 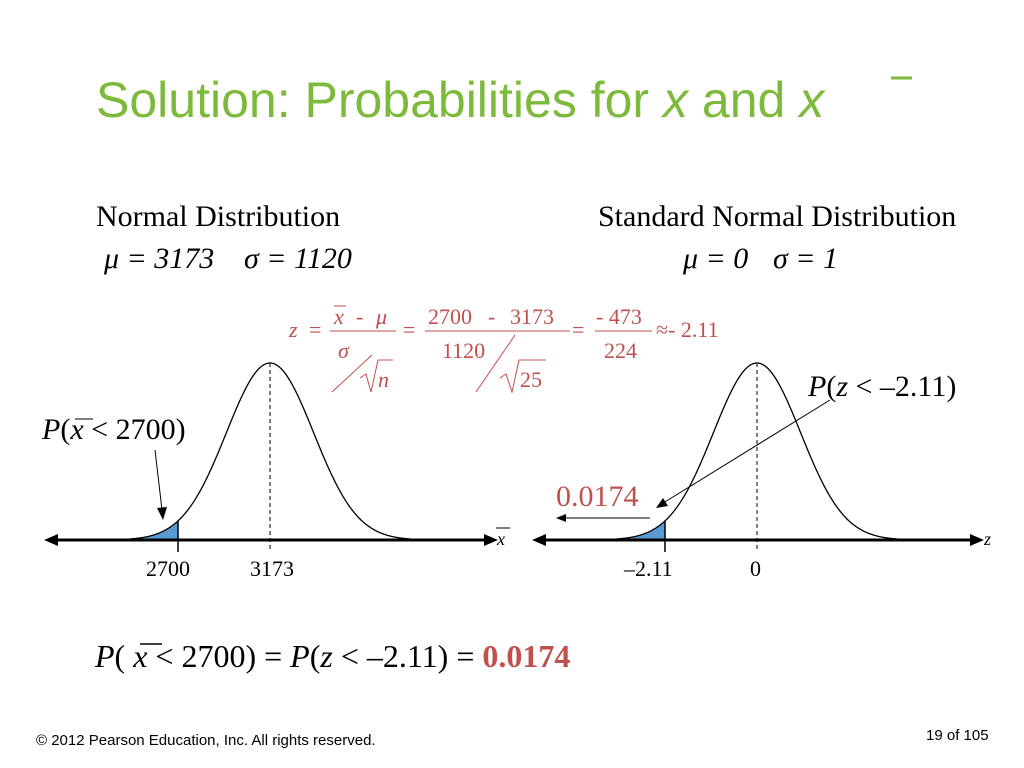 What do you see at coordinates (902, 386) in the screenshot?
I see `label-part: < –2.11)` at bounding box center [902, 386].